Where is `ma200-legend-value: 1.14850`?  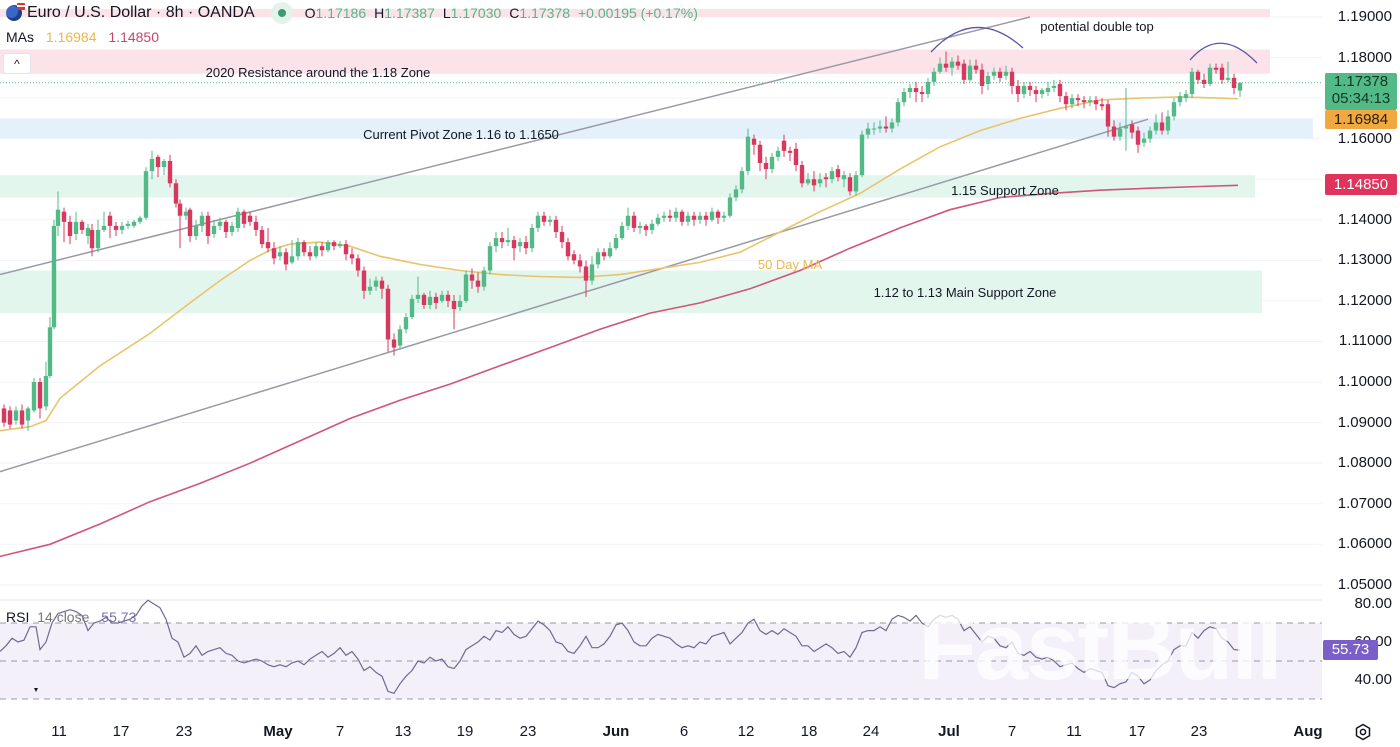
ma200-legend-value: 1.14850 is located at coordinates (133, 37).